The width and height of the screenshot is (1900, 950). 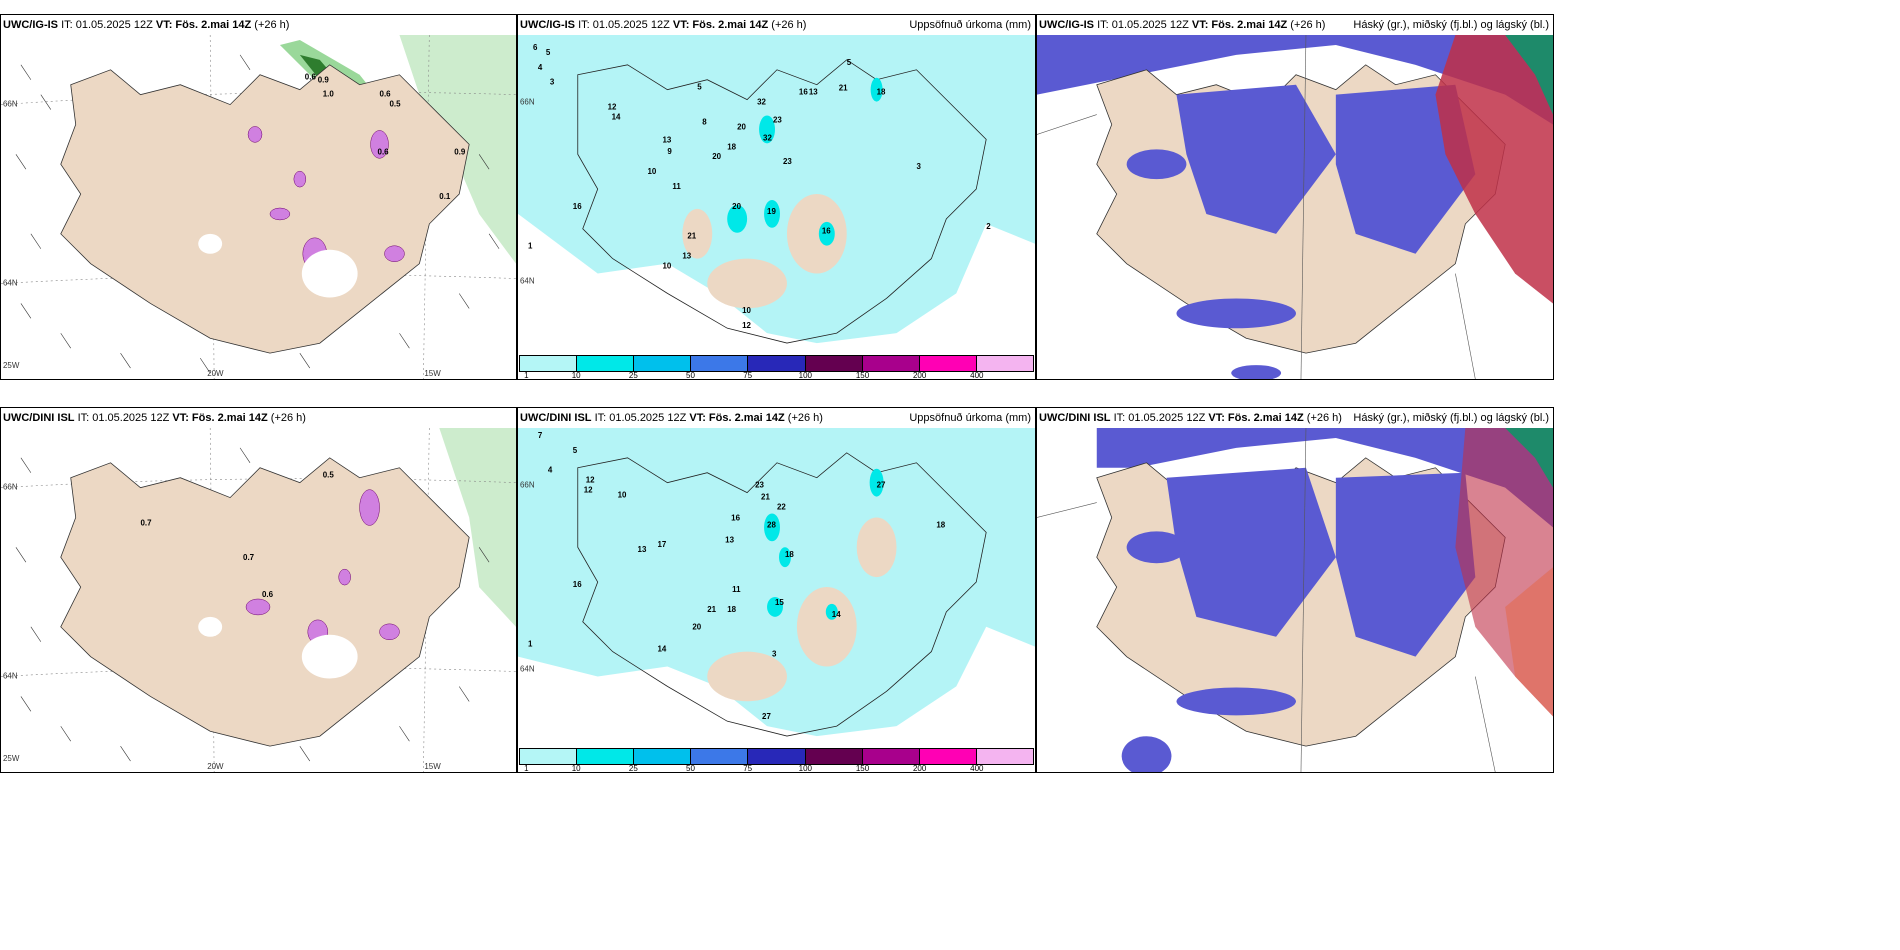 What do you see at coordinates (215, 766) in the screenshot?
I see `lon-label: 20W` at bounding box center [215, 766].